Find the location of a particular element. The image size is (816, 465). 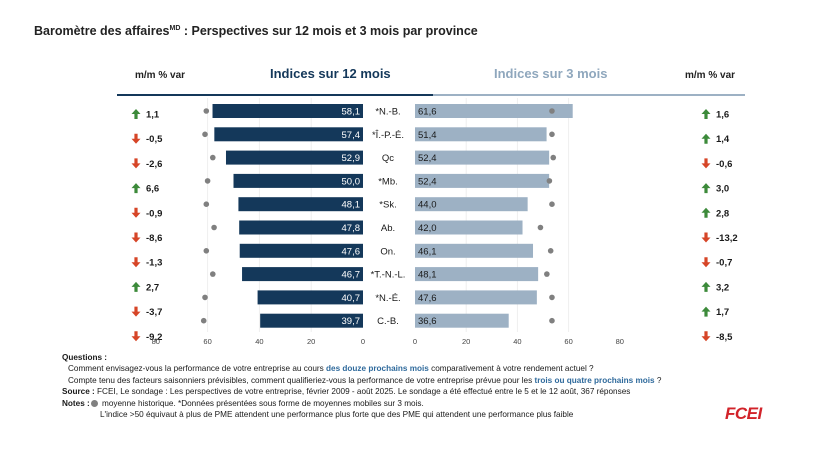

x-tick-12: 0 is located at coordinates (363, 341).